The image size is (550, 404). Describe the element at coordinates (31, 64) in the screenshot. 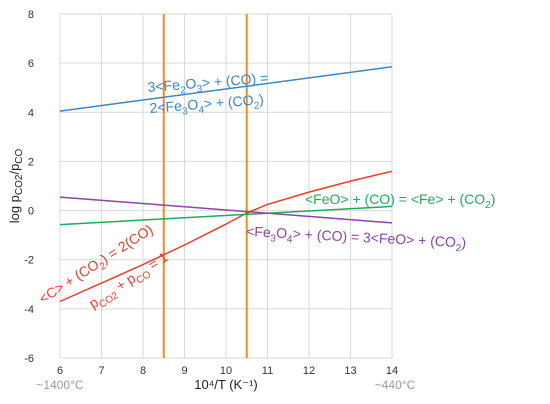

I see `y-tick-label: 6` at that location.